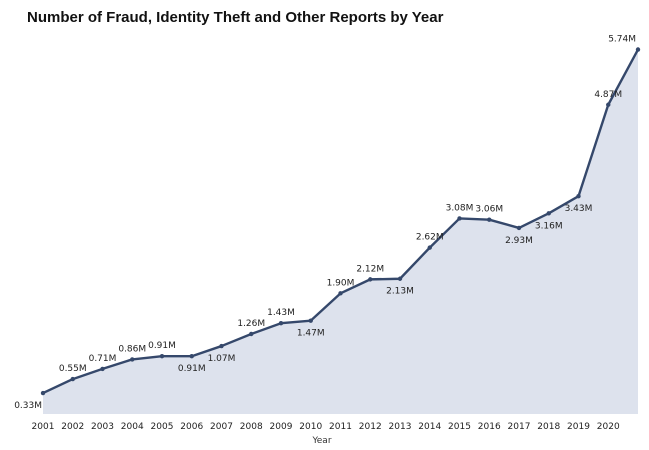  What do you see at coordinates (251, 427) in the screenshot?
I see `x-tick-label: 2008` at bounding box center [251, 427].